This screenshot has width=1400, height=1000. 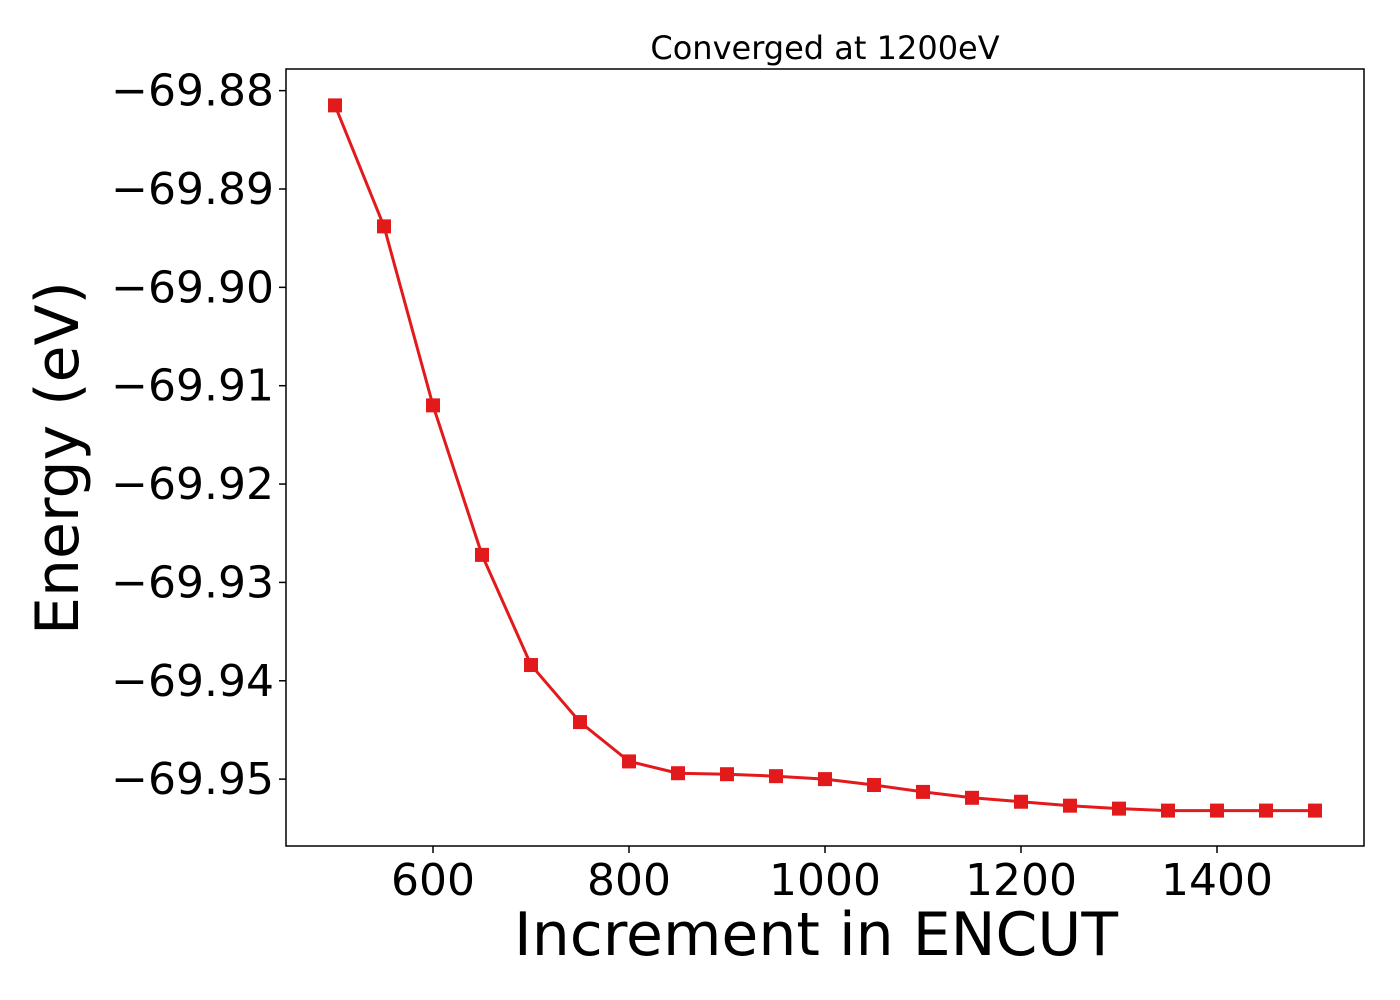 What do you see at coordinates (192, 189) in the screenshot?
I see `y-tick-label: −69.89` at bounding box center [192, 189].